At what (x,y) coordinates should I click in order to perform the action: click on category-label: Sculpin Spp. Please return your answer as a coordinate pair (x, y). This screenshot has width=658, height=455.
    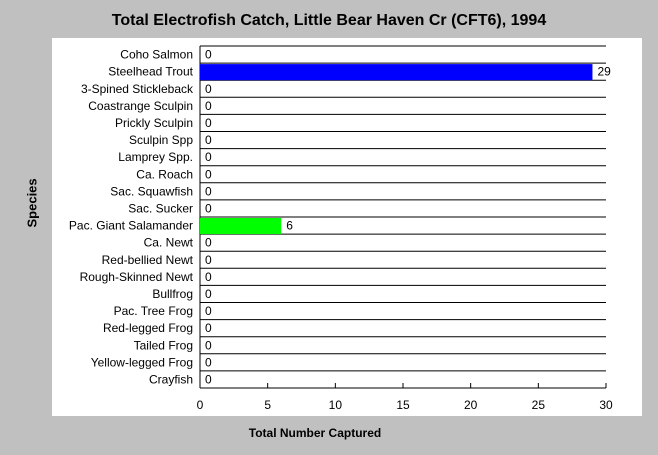
    Looking at the image, I should click on (161, 140).